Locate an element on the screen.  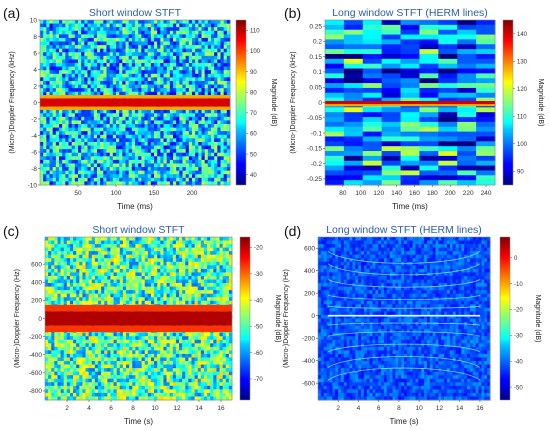
colorbar-tick-label: 80 is located at coordinates (253, 93).